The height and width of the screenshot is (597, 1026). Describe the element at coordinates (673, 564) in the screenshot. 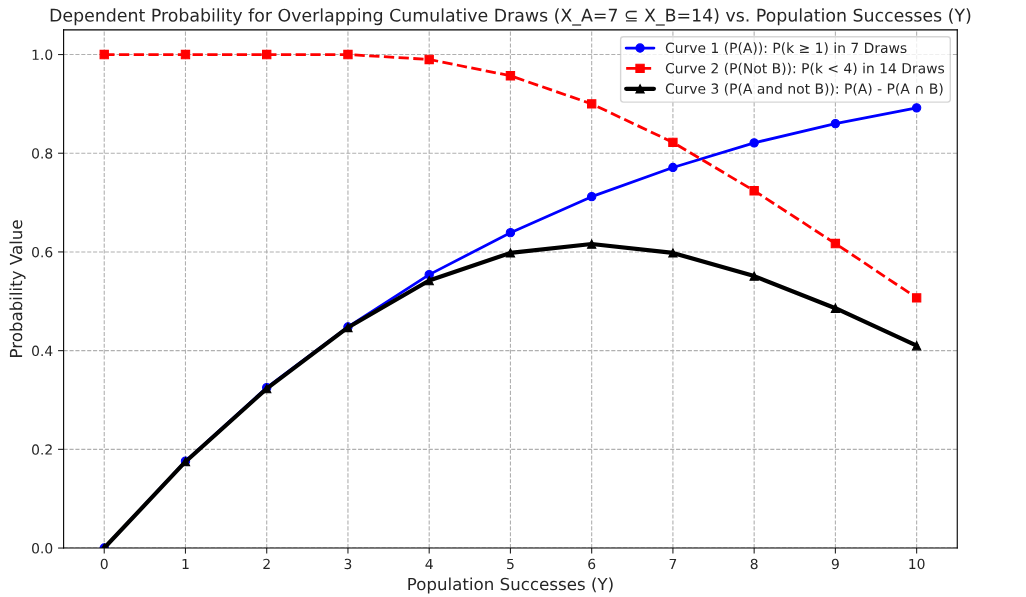

I see `x-tick-label: 7` at that location.